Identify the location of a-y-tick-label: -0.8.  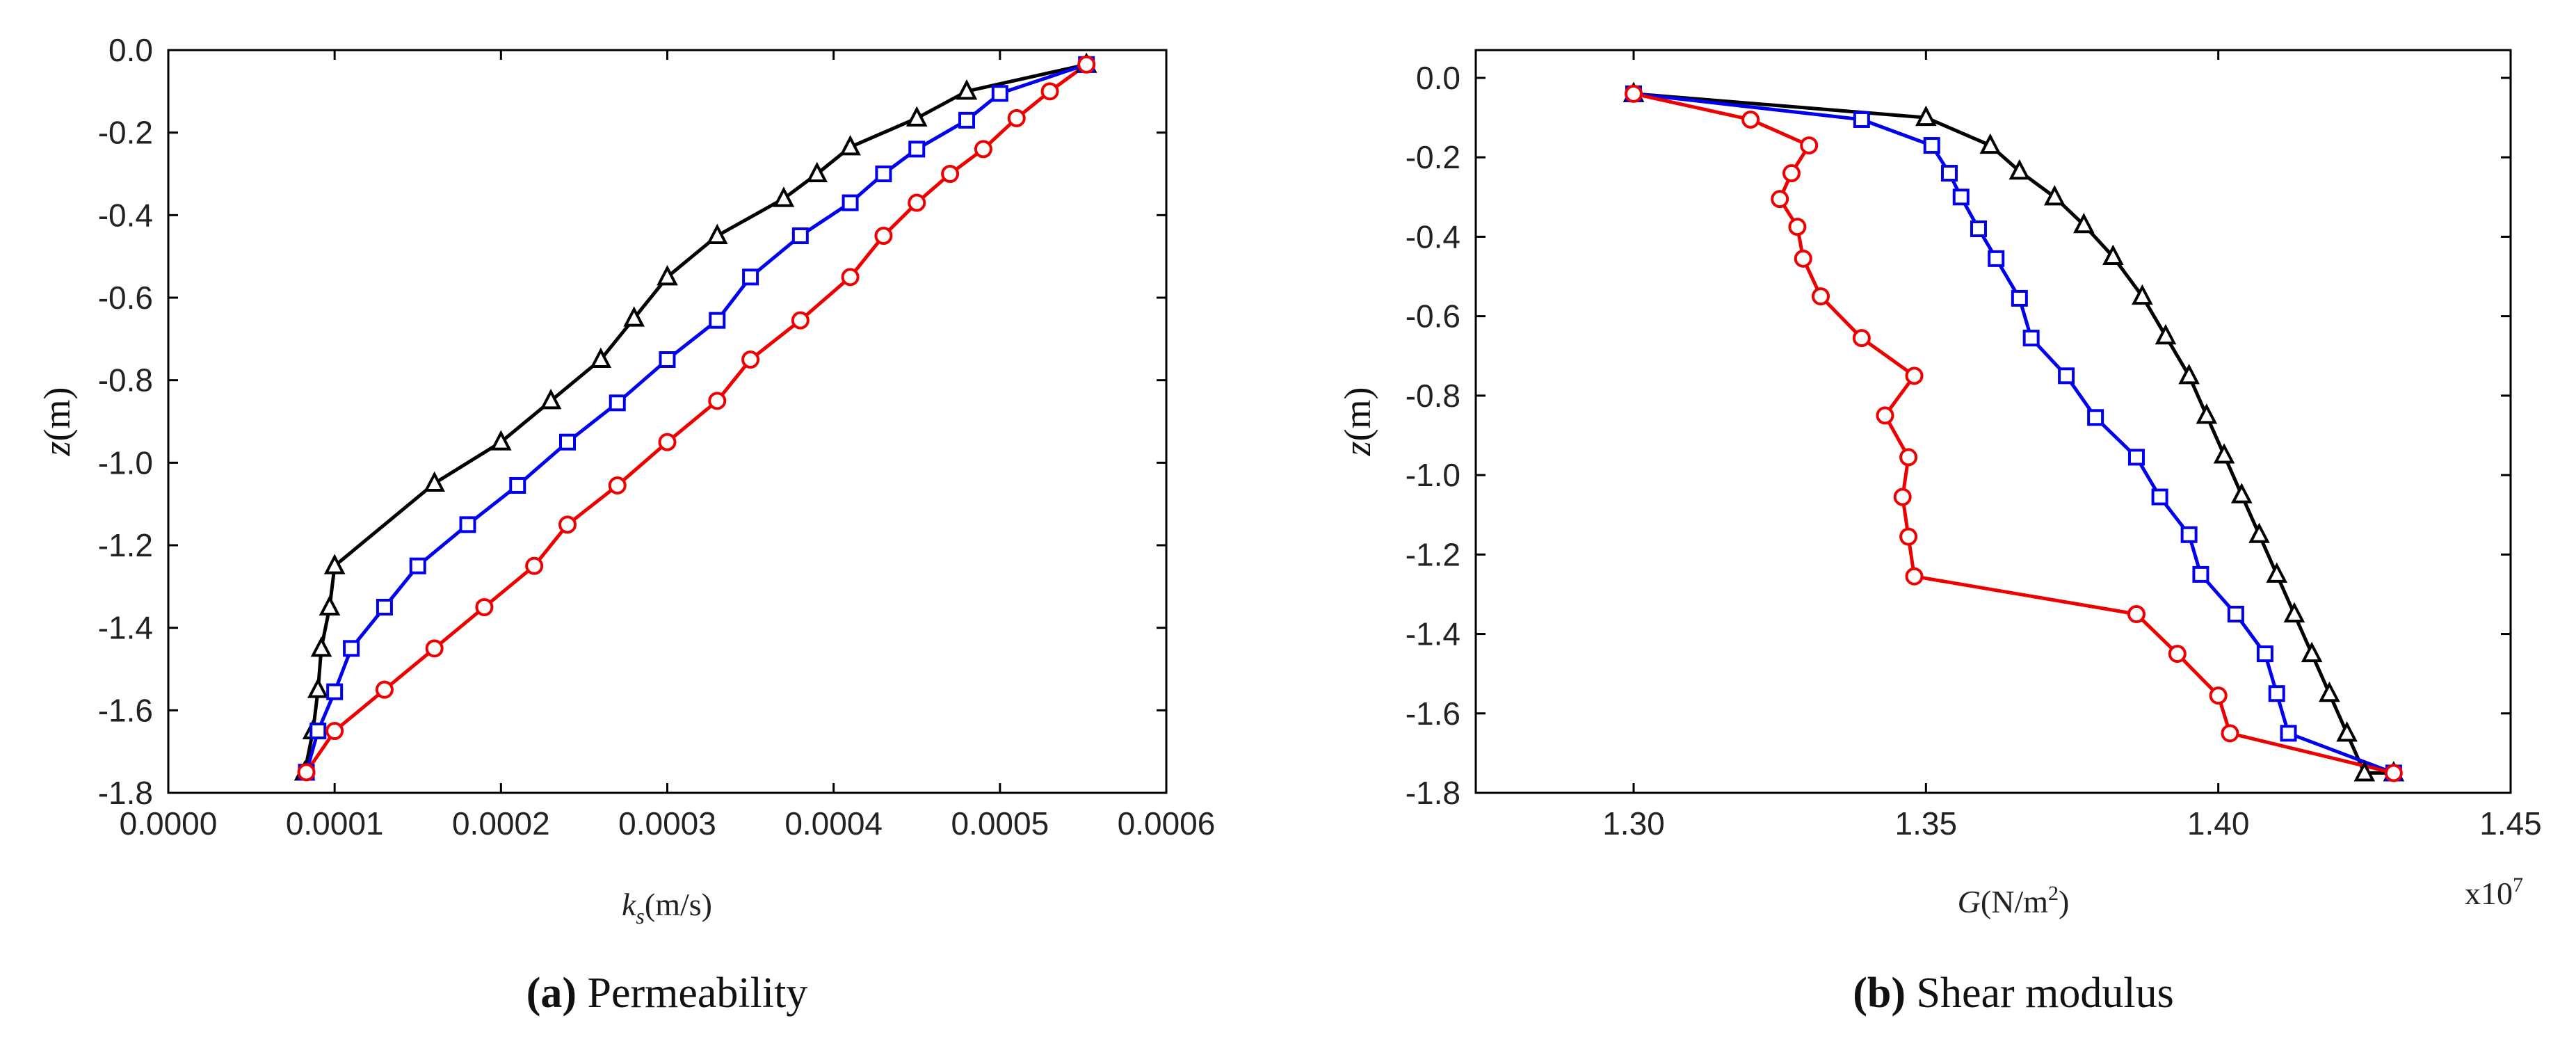
(125, 381).